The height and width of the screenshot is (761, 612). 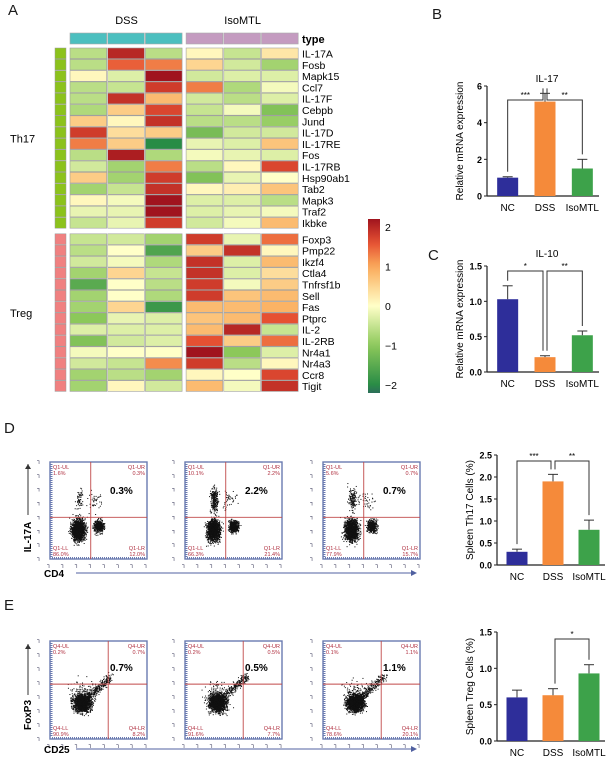 I want to click on significance-bracket, so click(x=525, y=130).